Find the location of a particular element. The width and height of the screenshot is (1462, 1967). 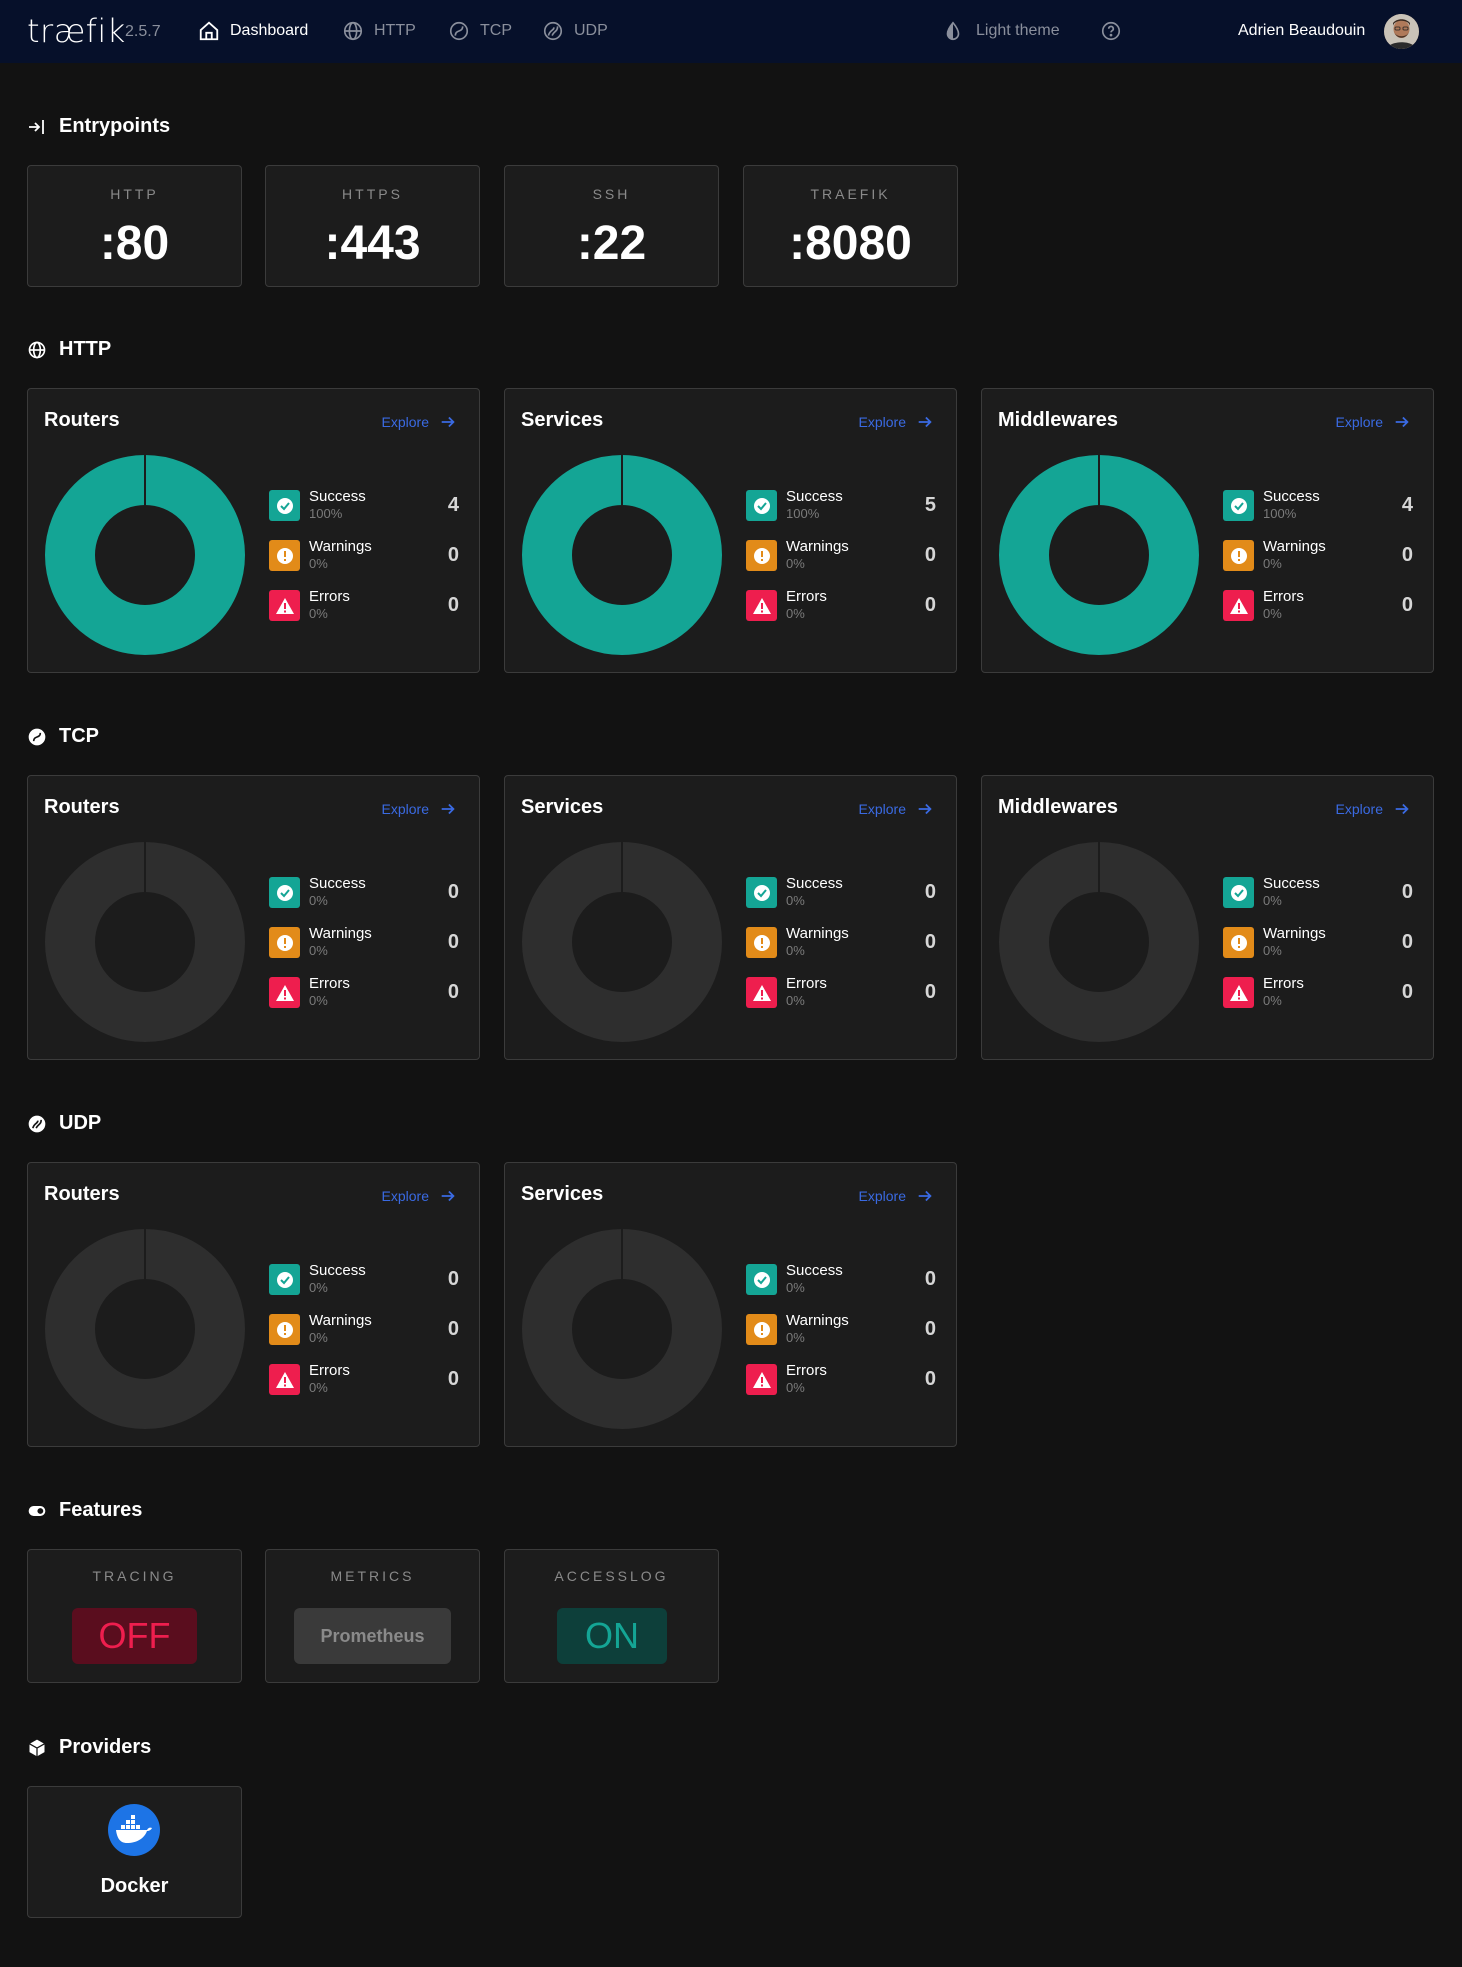

legend-percent: 100% is located at coordinates (1280, 513).